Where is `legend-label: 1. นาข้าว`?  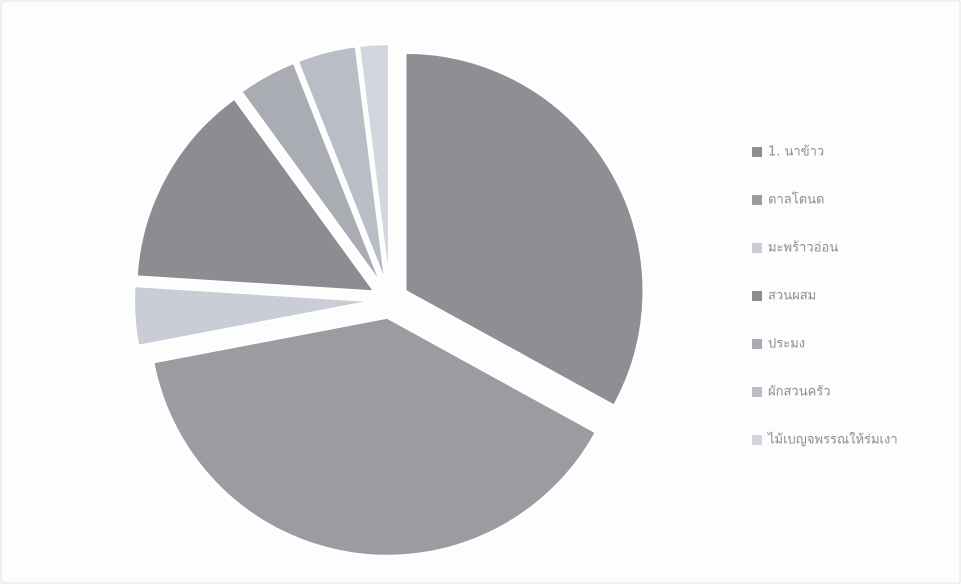 legend-label: 1. นาข้าว is located at coordinates (796, 152).